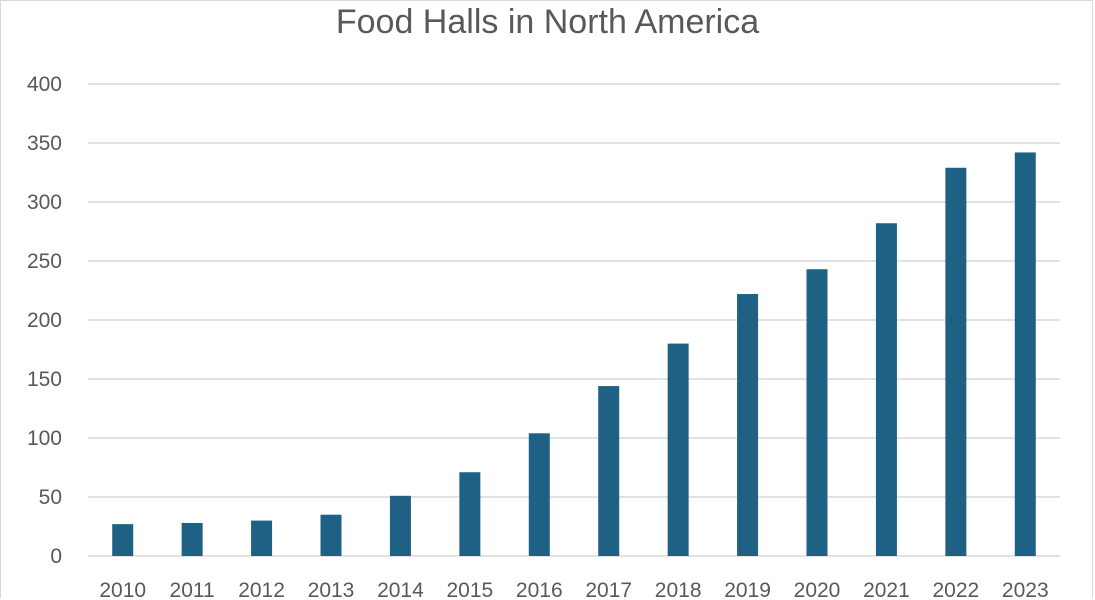  What do you see at coordinates (400, 589) in the screenshot?
I see `x-tick-label: 2014` at bounding box center [400, 589].